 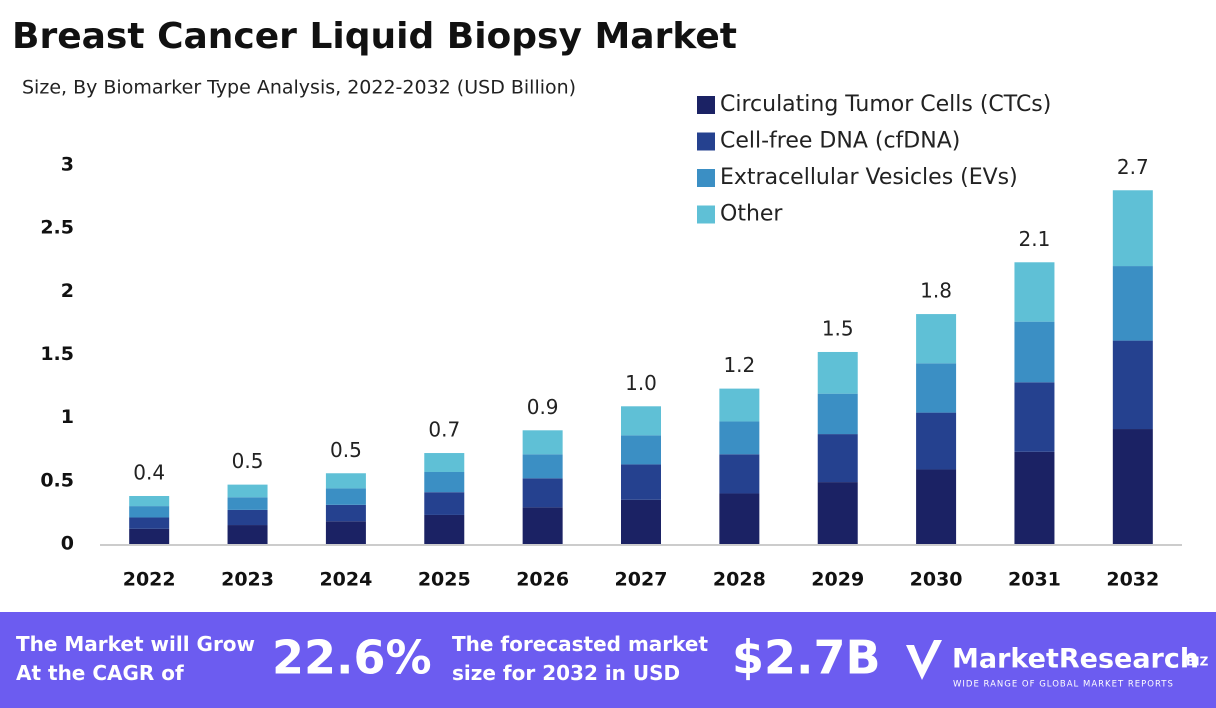 I want to click on x-tick-label: 2026, so click(x=542, y=580).